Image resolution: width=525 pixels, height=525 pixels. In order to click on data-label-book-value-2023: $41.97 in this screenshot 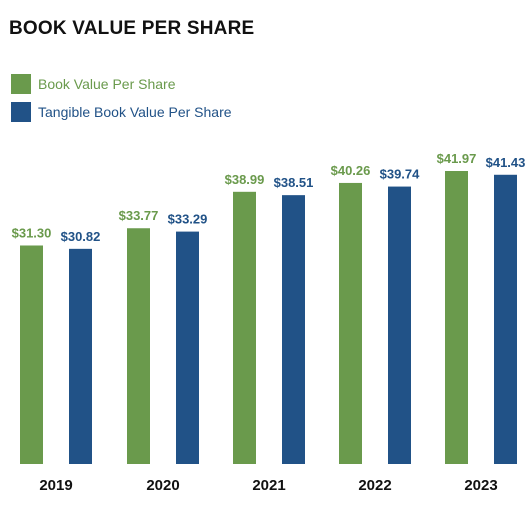, I will do `click(457, 158)`.